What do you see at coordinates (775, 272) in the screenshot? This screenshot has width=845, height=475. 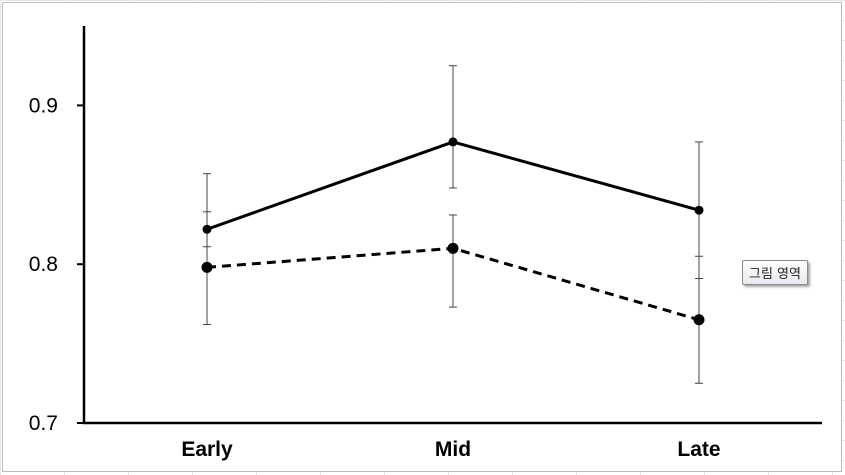 I see `plot-area-tooltip: 그림 영역` at bounding box center [775, 272].